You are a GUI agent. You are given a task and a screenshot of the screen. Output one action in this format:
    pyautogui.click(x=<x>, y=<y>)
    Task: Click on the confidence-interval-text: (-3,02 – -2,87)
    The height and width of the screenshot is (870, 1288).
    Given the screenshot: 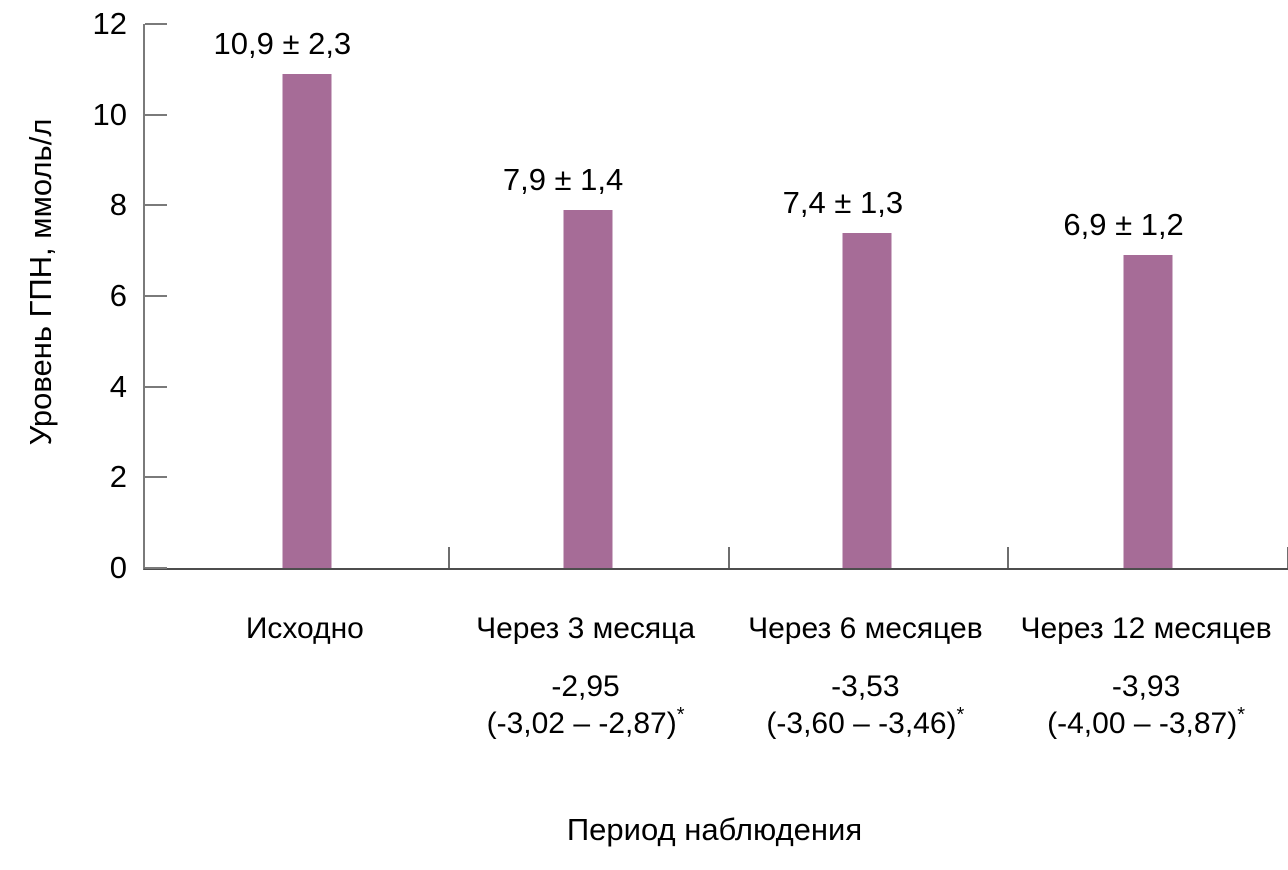 What is the action you would take?
    pyautogui.click(x=581, y=723)
    